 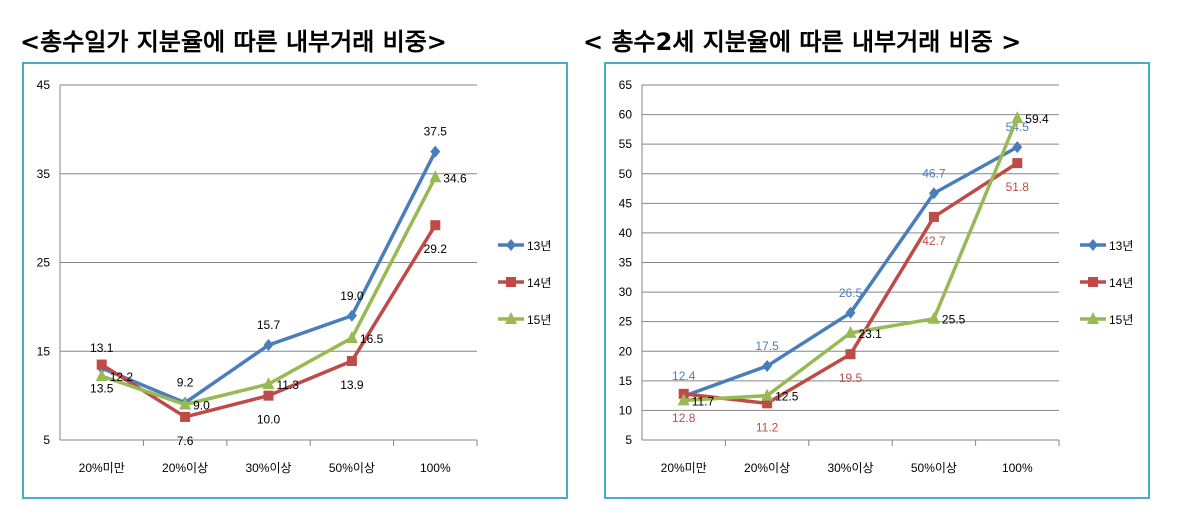 What do you see at coordinates (767, 427) in the screenshot?
I see `data-label: 11.2` at bounding box center [767, 427].